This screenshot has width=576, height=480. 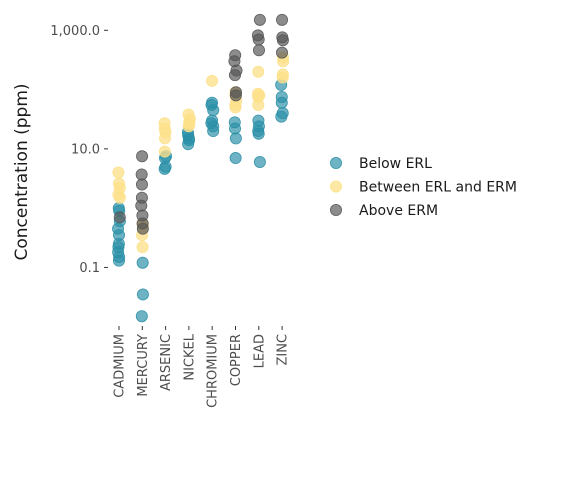 What do you see at coordinates (283, 350) in the screenshot?
I see `x-tick-label-zinc: ZINC` at bounding box center [283, 350].